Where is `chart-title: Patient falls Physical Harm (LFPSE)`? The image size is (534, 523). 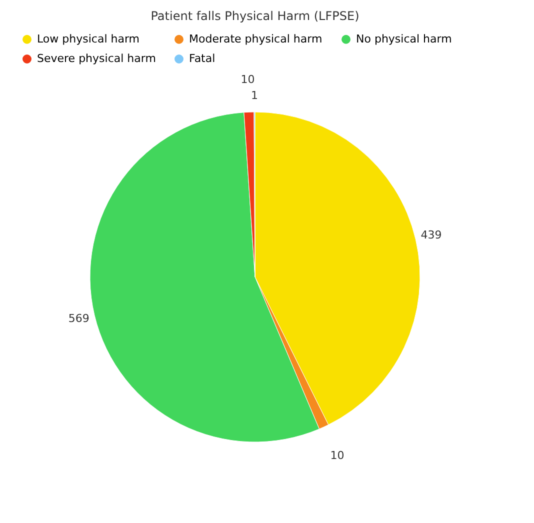
chart-title: Patient falls Physical Harm (LFPSE) is located at coordinates (255, 16).